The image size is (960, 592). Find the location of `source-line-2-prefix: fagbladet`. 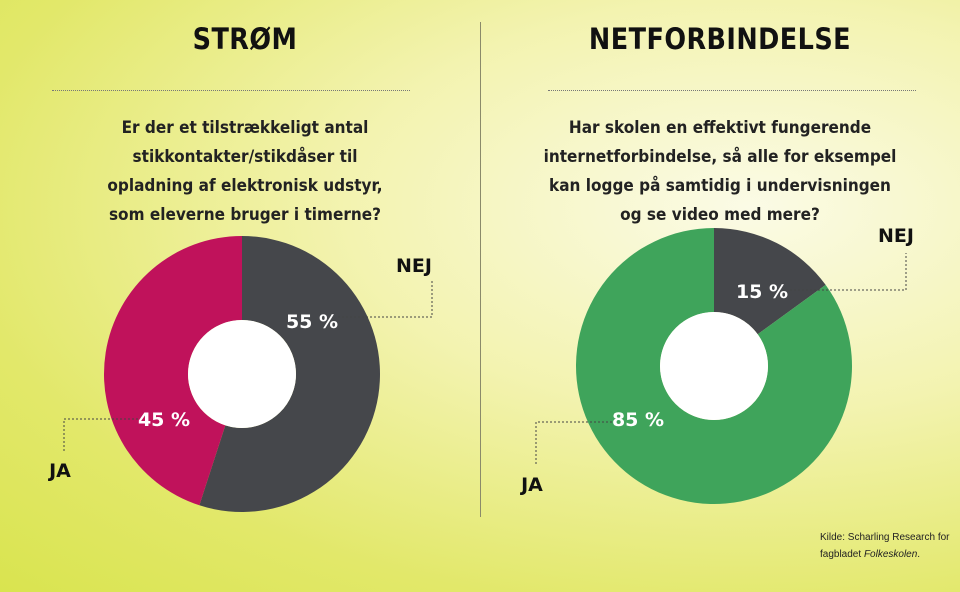

source-line-2-prefix: fagbladet is located at coordinates (842, 554).